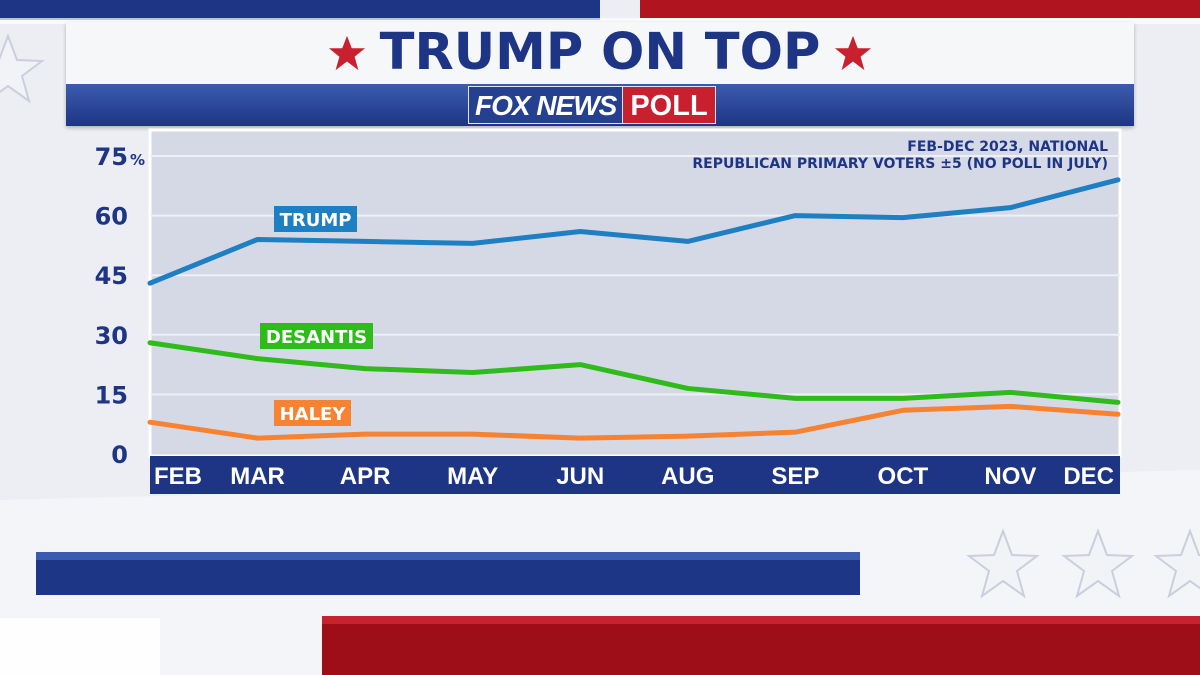  I want to click on y-tick-label: 75, so click(111, 157).